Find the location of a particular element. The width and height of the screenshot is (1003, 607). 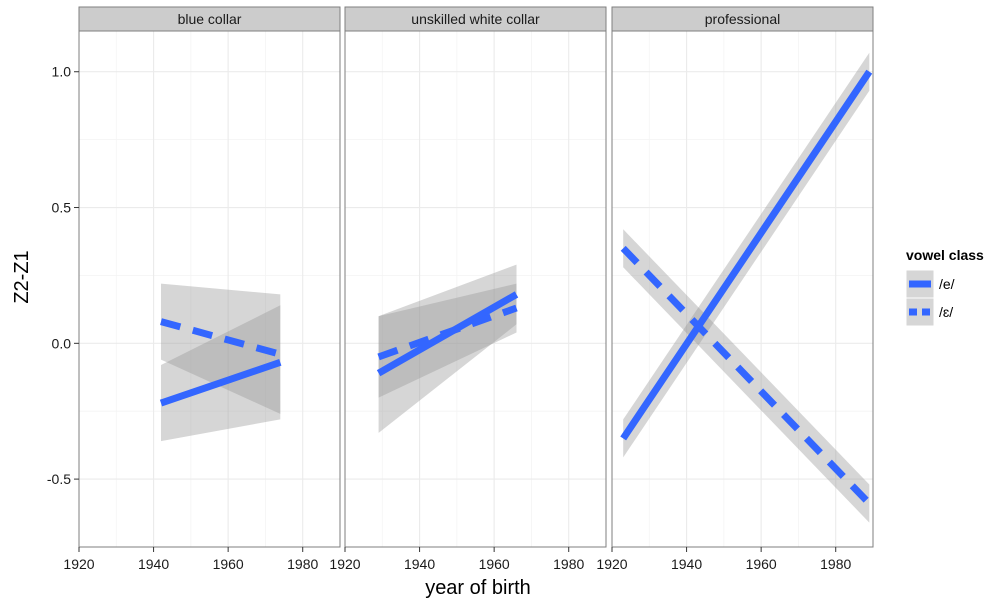

facet-strip-label: unskilled white collar is located at coordinates (475, 19).